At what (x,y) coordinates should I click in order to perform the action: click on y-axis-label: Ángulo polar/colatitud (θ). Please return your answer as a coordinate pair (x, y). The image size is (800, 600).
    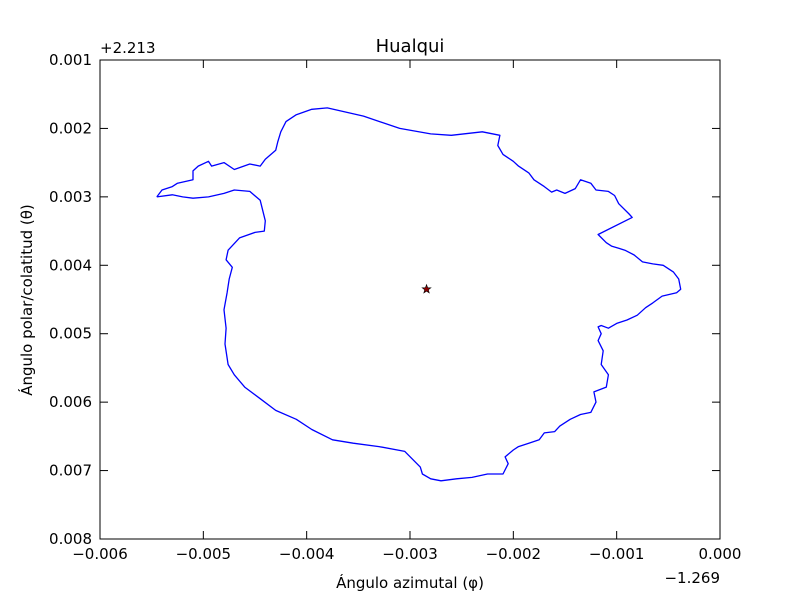
    Looking at the image, I should click on (26, 300).